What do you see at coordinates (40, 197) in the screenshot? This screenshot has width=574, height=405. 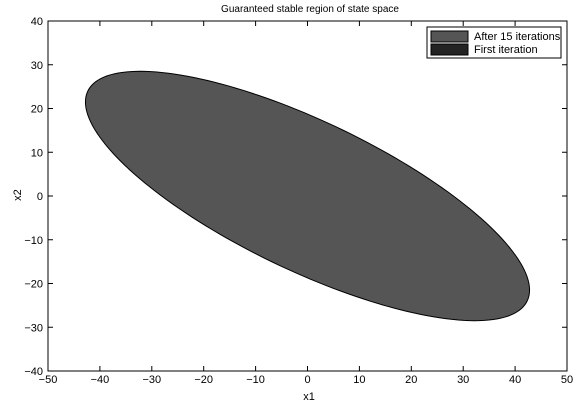 I see `y-tick-label: 0` at bounding box center [40, 197].